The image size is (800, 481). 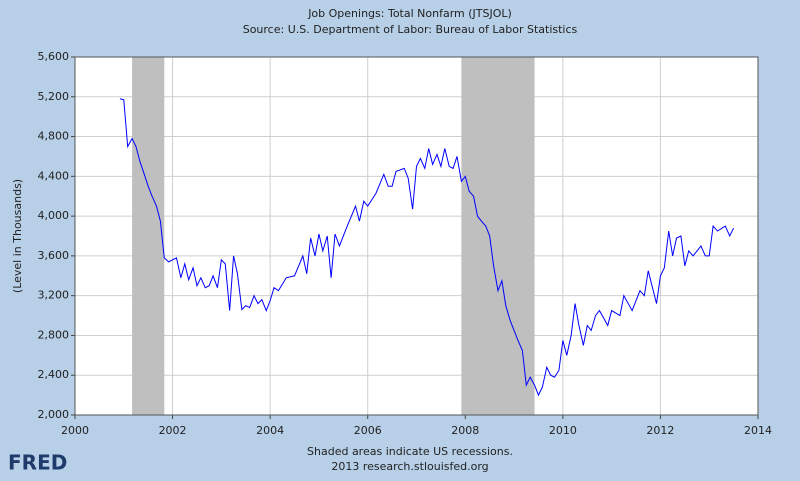 What do you see at coordinates (54, 334) in the screenshot?
I see `y-tick-label: 2,800` at bounding box center [54, 334].